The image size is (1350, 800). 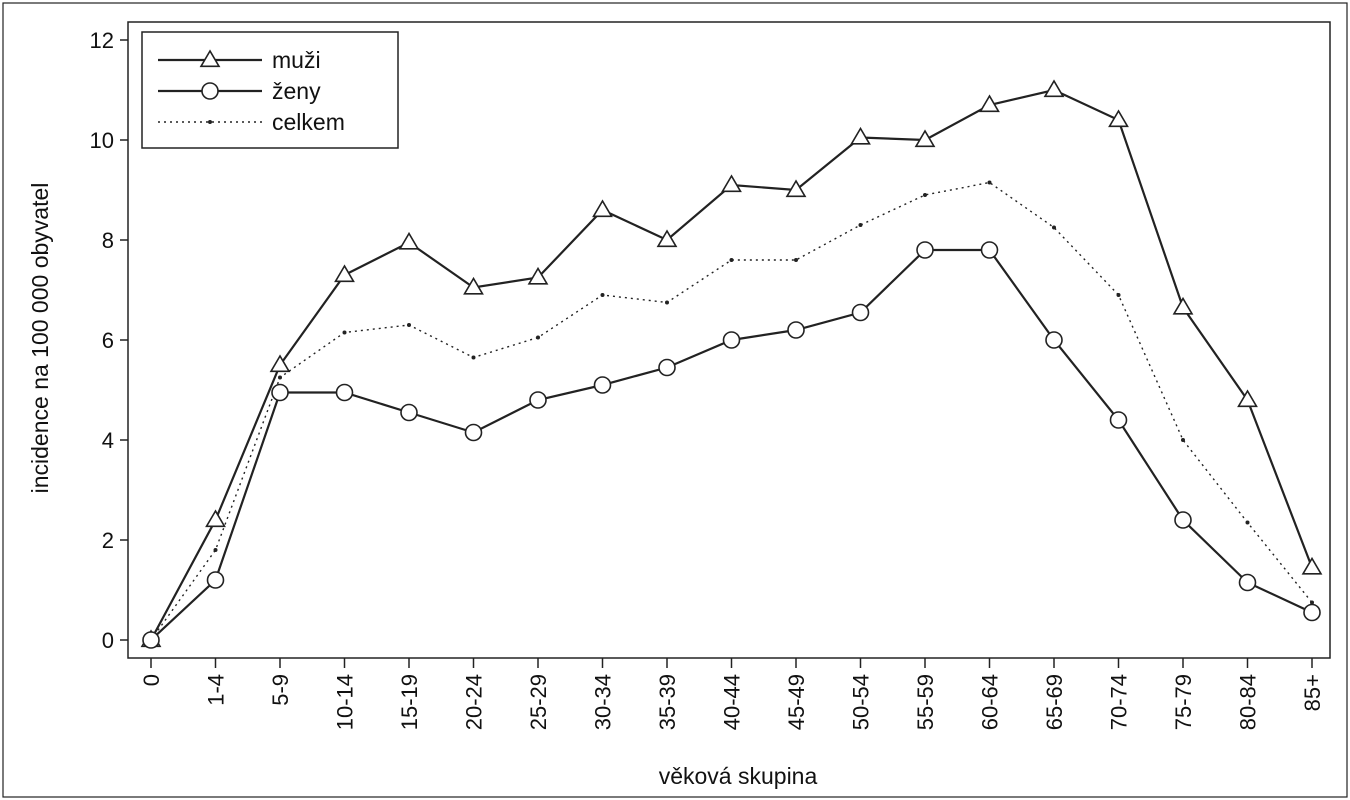 What do you see at coordinates (1054, 702) in the screenshot?
I see `x-tick-label: 65-69` at bounding box center [1054, 702].